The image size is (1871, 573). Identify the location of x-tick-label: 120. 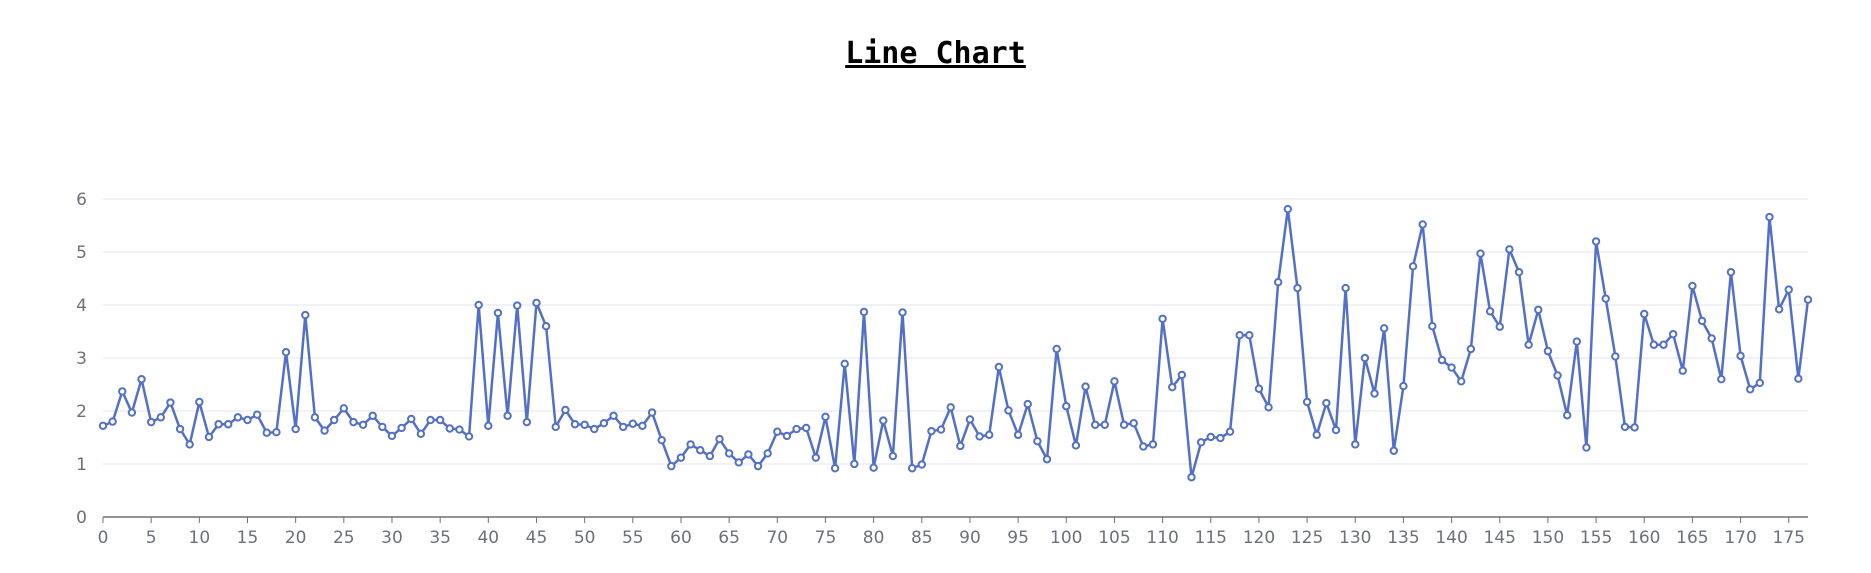
(1259, 538).